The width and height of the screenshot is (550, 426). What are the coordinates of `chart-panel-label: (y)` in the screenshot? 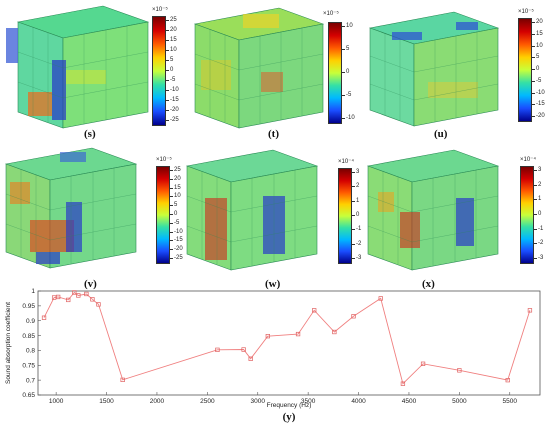 It's located at (289, 417).